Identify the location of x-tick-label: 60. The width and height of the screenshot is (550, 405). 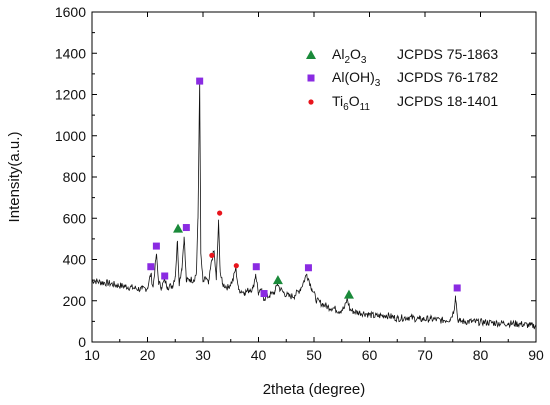
(370, 355).